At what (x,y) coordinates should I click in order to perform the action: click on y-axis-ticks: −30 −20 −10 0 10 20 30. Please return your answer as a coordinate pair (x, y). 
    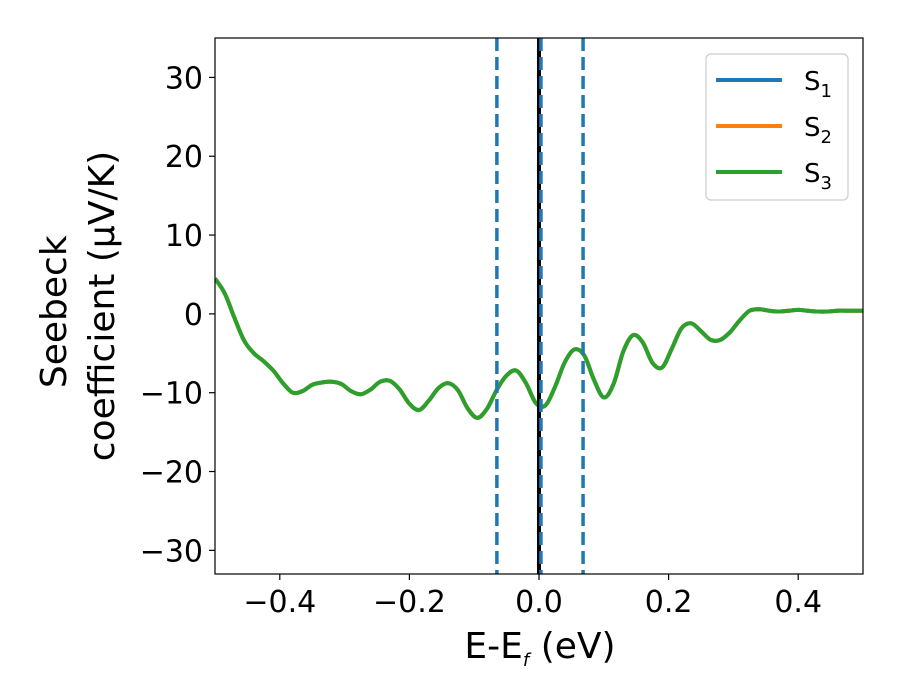
    Looking at the image, I should click on (177, 315).